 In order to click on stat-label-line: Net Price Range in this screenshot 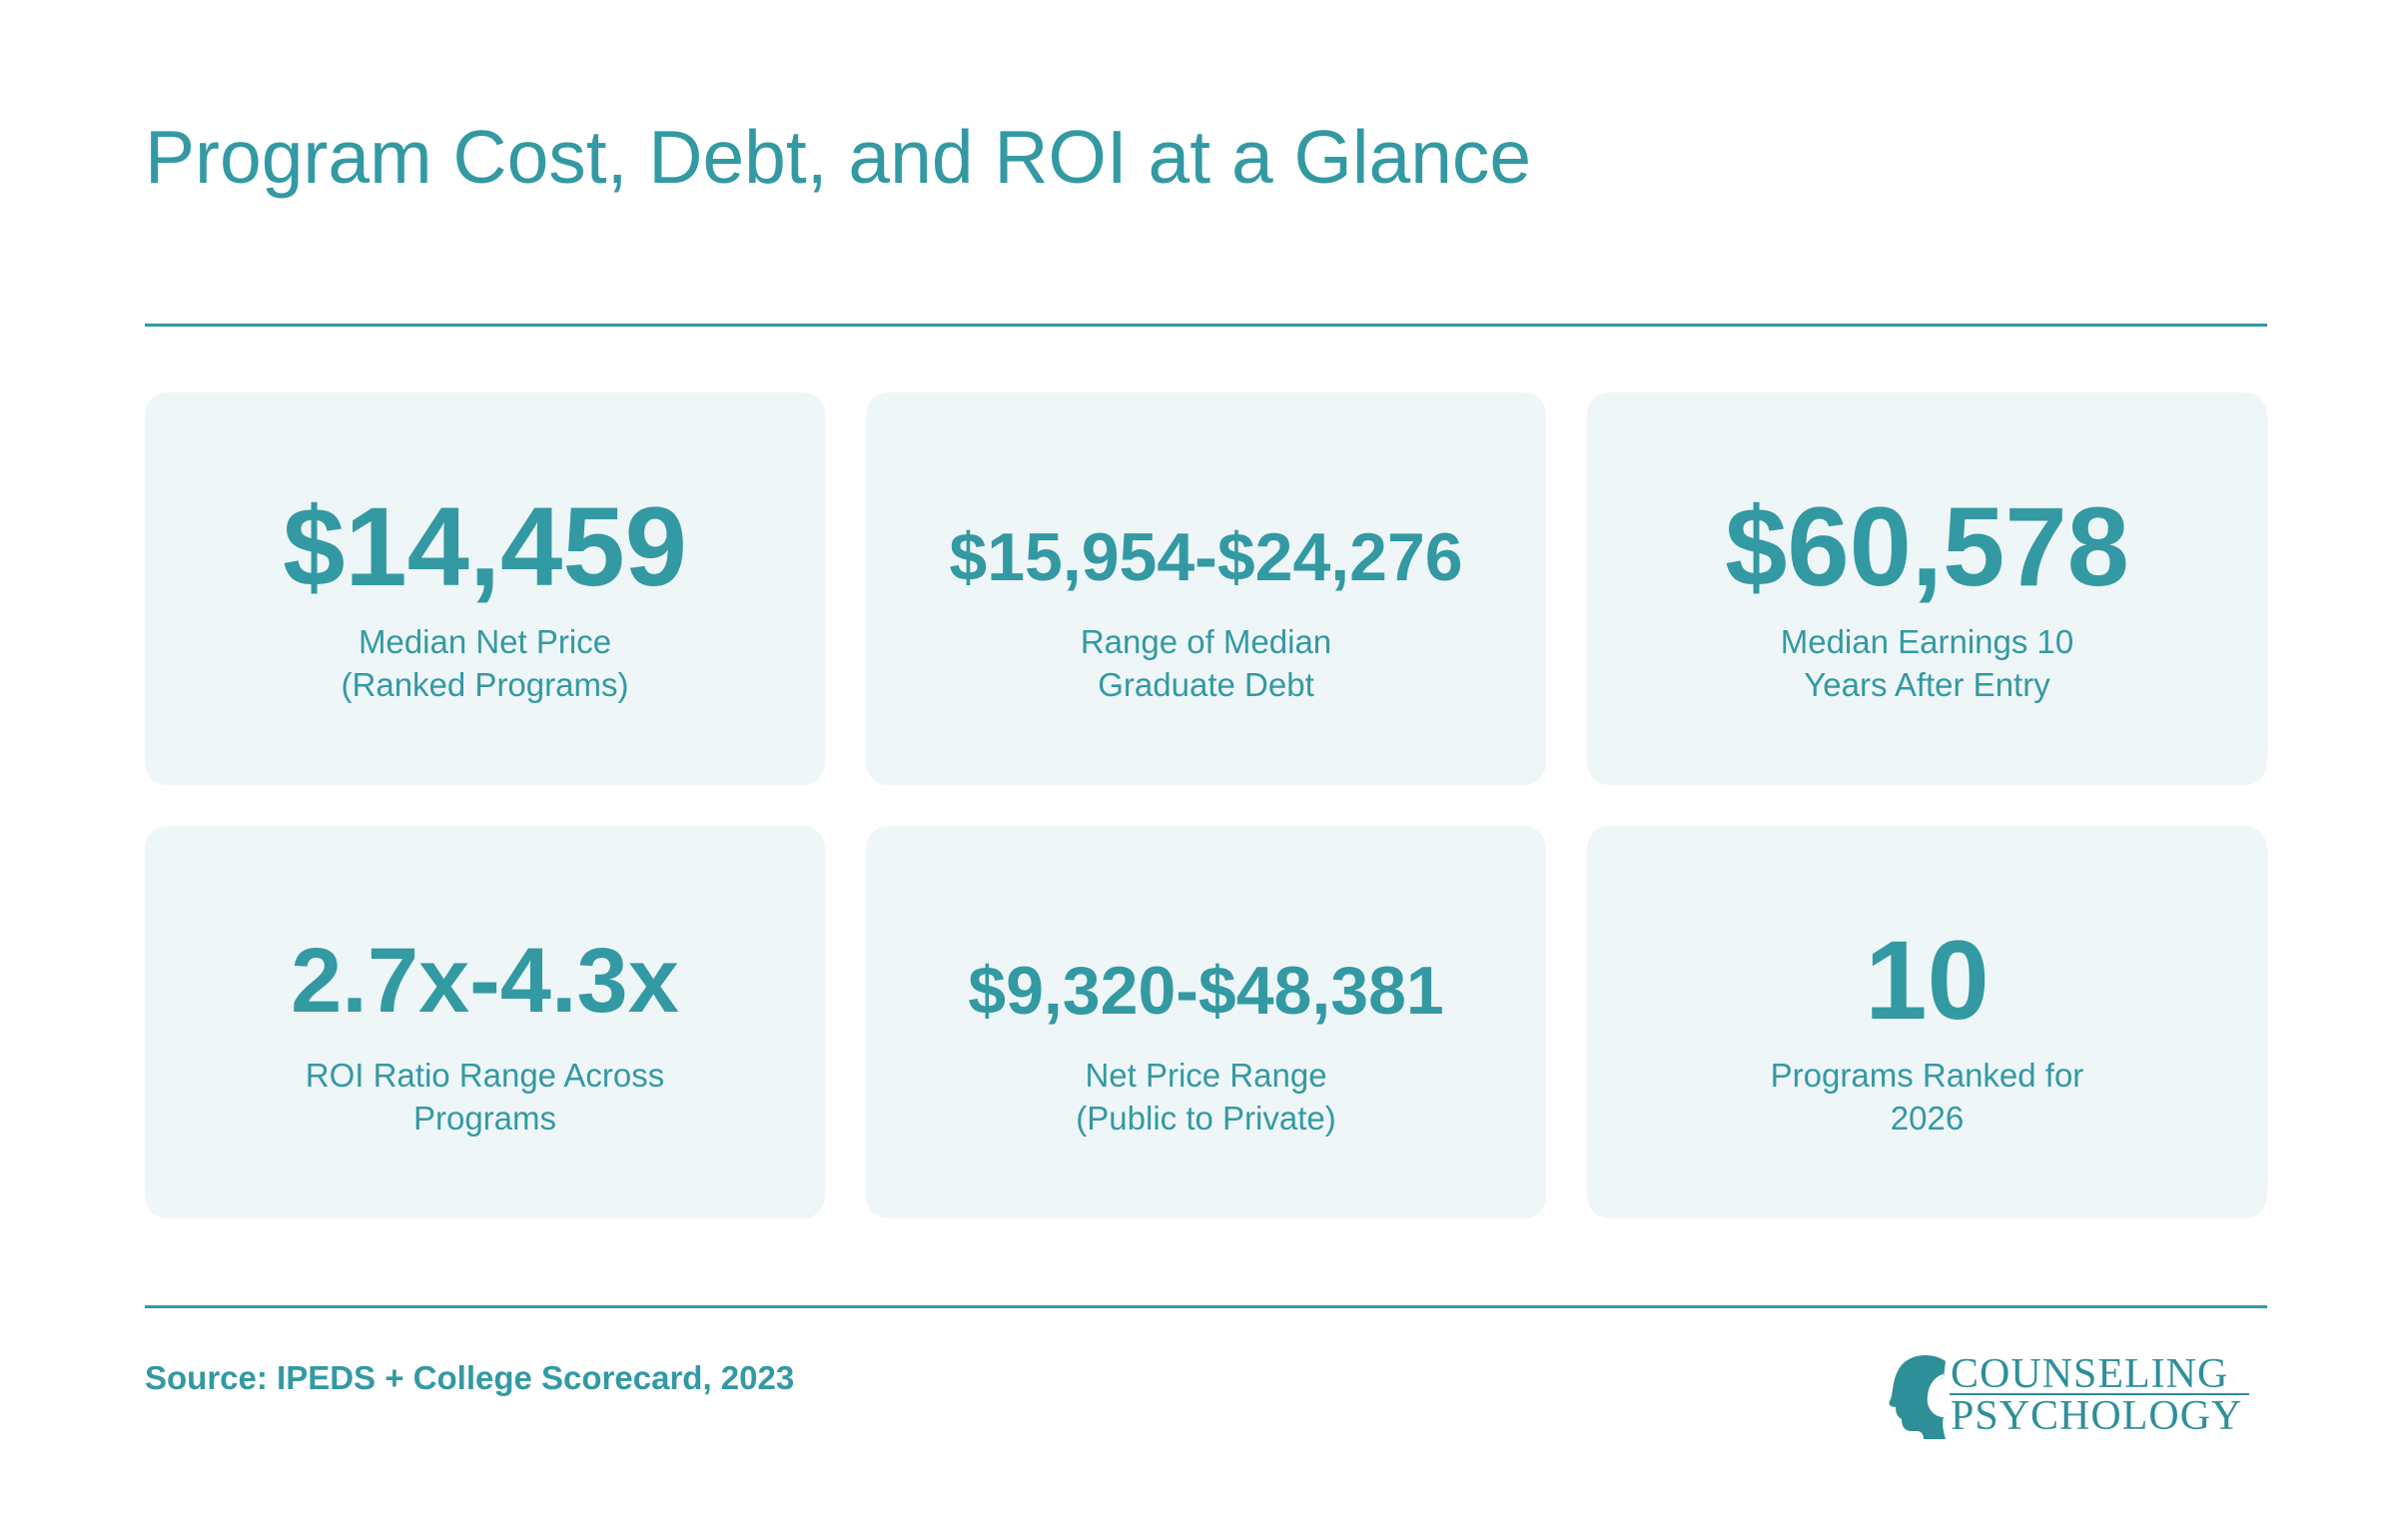, I will do `click(1206, 1076)`.